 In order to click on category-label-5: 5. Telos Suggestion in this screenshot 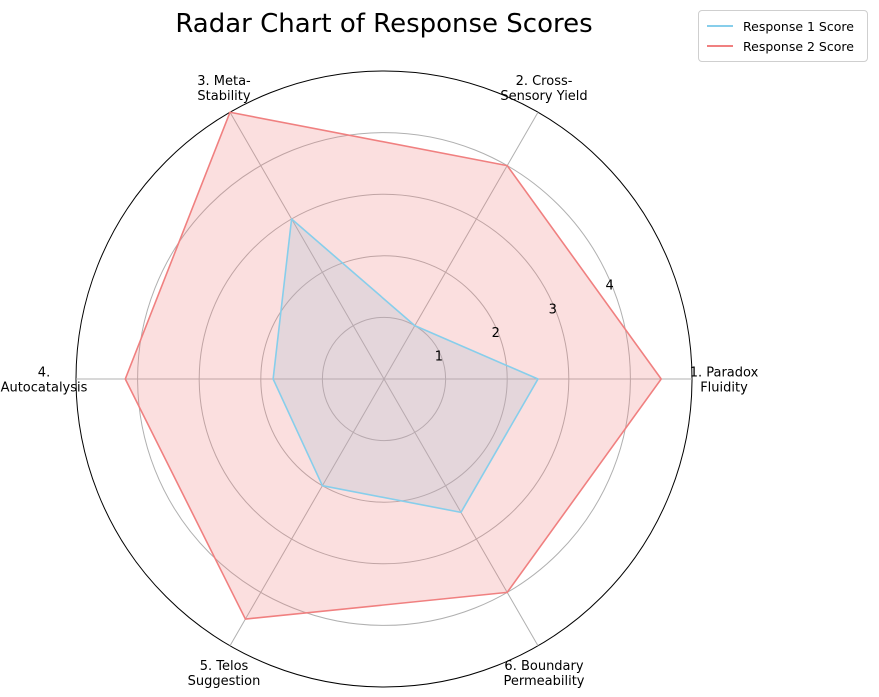, I will do `click(224, 674)`.